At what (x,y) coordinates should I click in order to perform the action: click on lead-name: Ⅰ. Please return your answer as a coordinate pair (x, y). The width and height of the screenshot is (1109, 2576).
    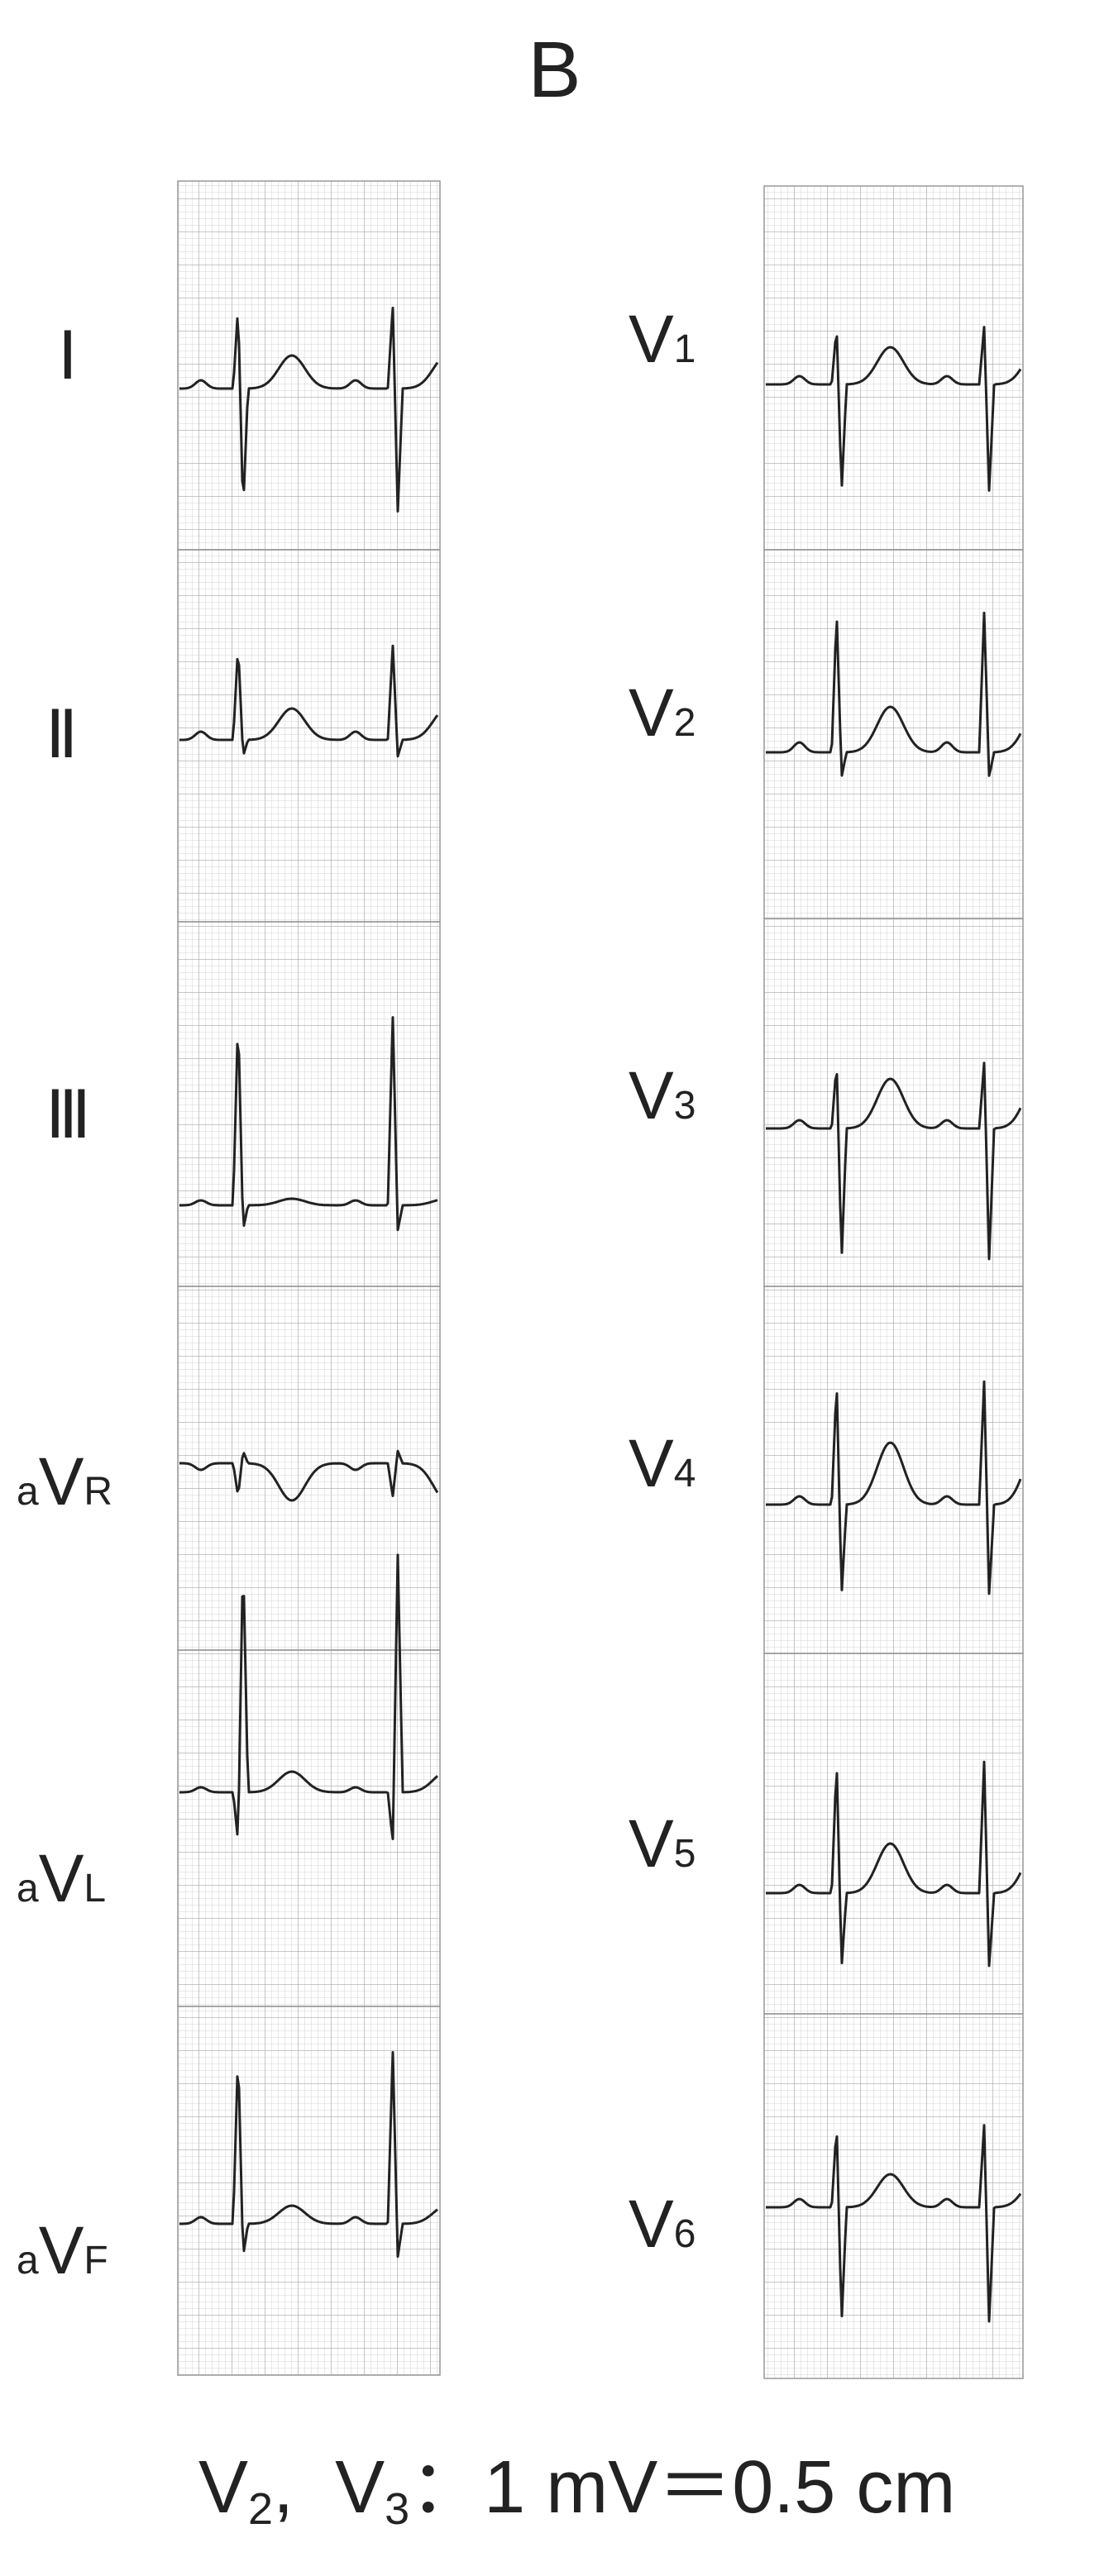
    Looking at the image, I should click on (68, 357).